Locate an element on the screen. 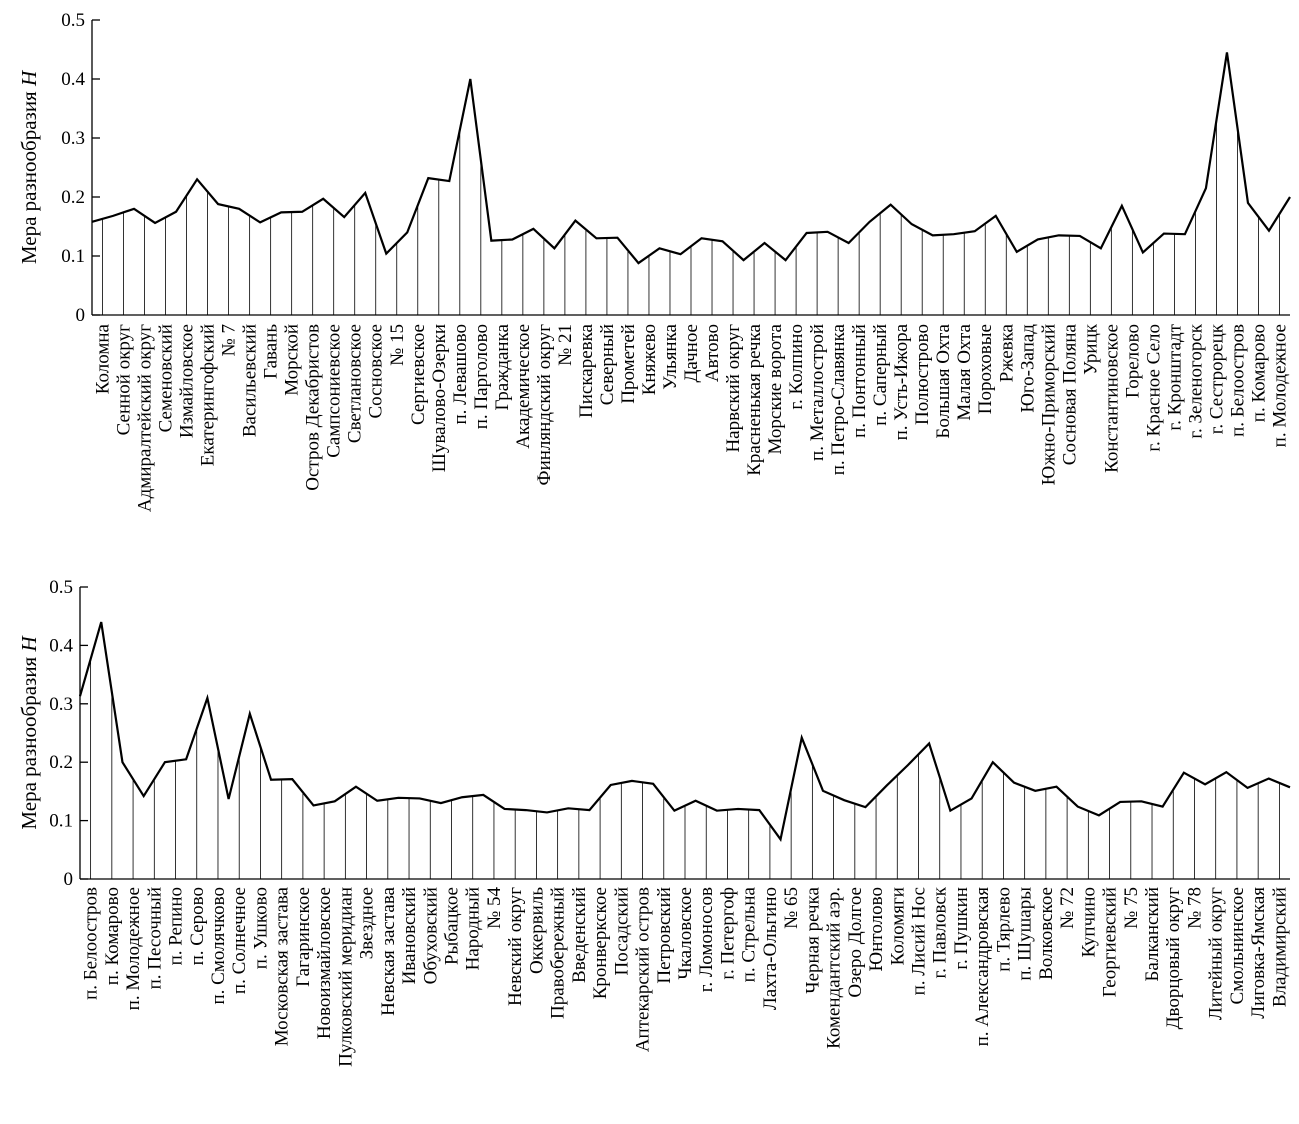 The image size is (1299, 1124). x-category-label: Ульянка is located at coordinates (670, 356).